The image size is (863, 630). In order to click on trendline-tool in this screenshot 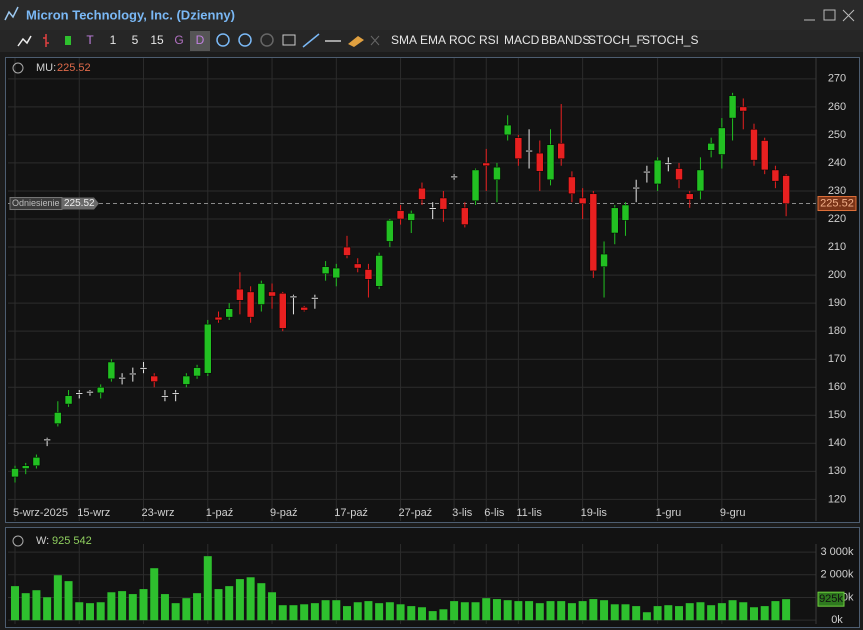, I will do `click(311, 40)`.